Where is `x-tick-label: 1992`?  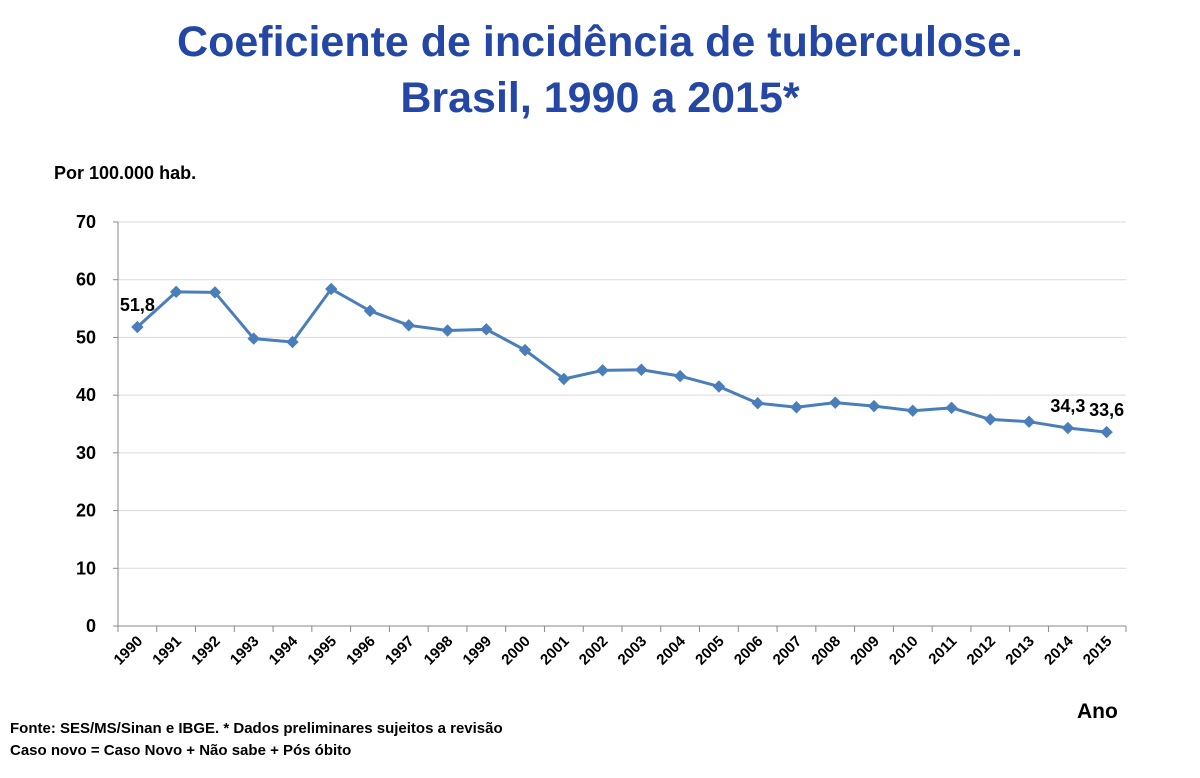
x-tick-label: 1992 is located at coordinates (206, 651).